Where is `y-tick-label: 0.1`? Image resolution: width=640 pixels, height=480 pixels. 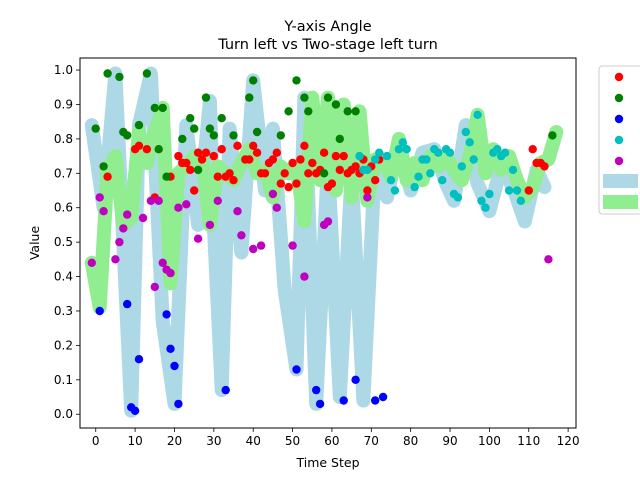
y-tick-label: 0.1 is located at coordinates (63, 380).